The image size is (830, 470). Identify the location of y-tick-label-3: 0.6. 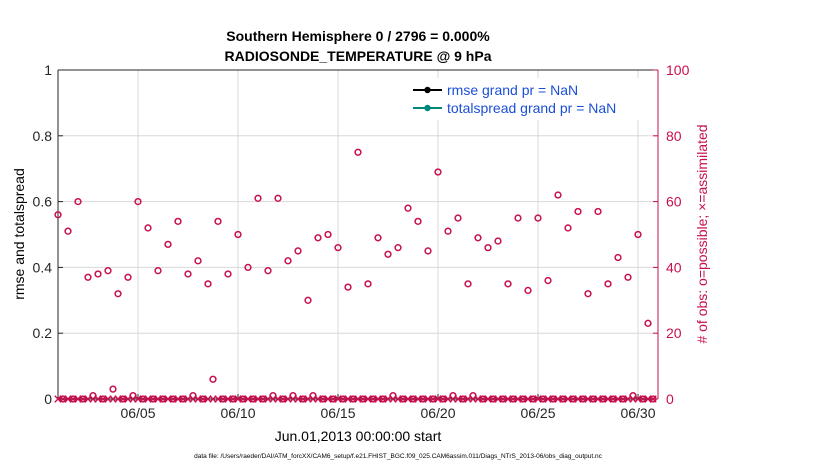
(43, 202).